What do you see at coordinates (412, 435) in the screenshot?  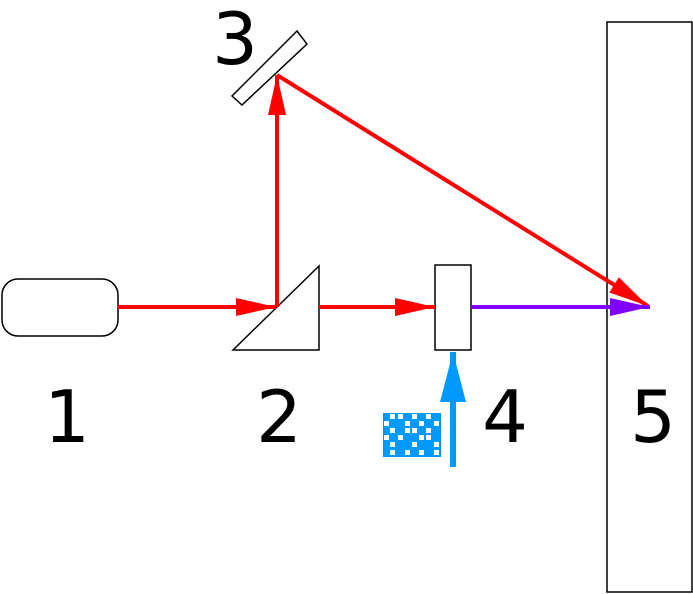 I see `checker-pattern-icon` at bounding box center [412, 435].